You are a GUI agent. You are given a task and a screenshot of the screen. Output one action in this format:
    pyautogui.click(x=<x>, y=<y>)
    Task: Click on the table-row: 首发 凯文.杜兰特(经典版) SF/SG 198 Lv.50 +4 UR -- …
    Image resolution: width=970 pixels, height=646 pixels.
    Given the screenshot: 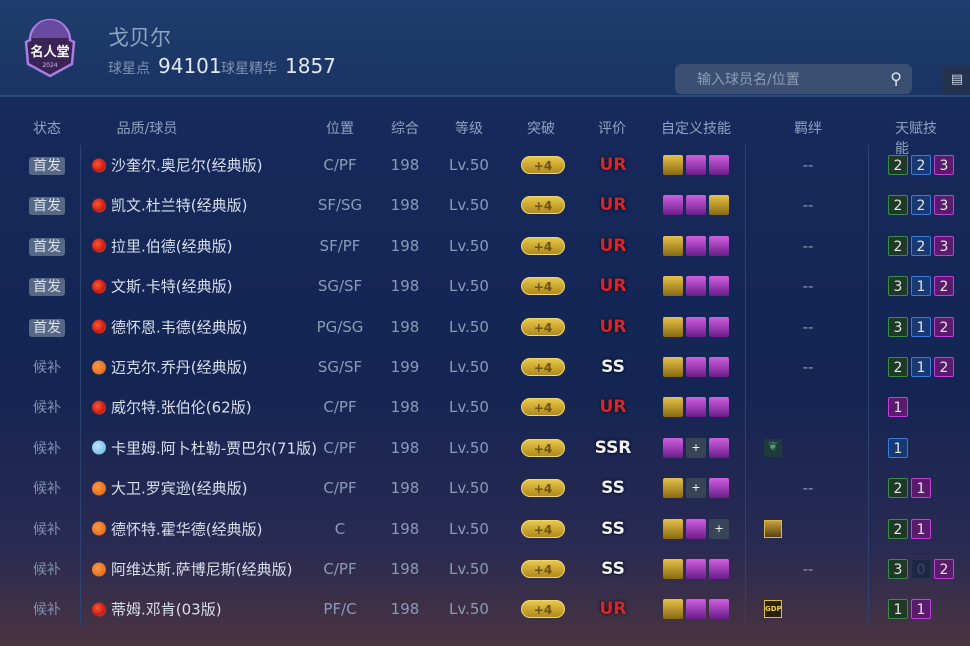 What is the action you would take?
    pyautogui.click(x=485, y=205)
    